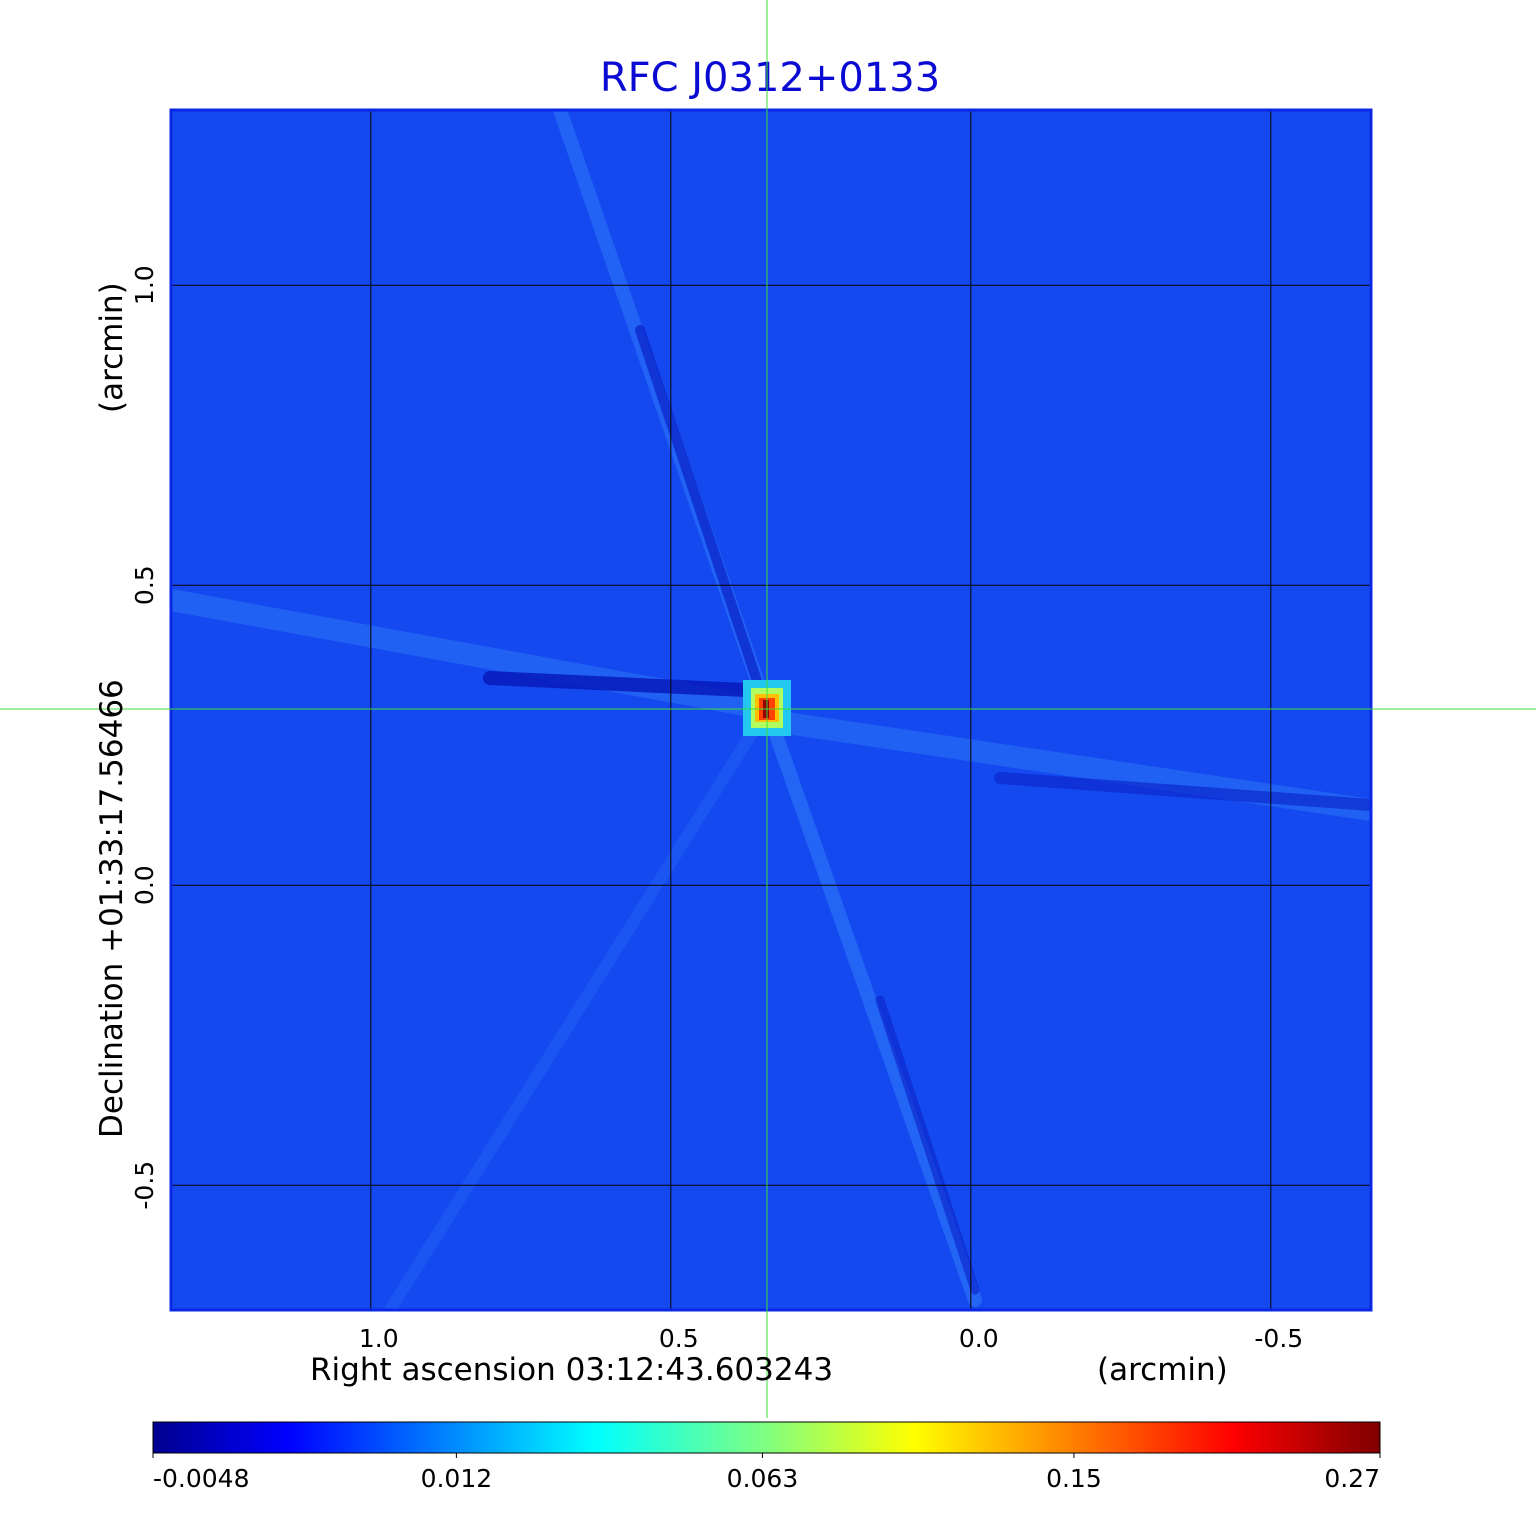 This screenshot has width=1536, height=1515. What do you see at coordinates (201, 1478) in the screenshot?
I see `colorbar-tick-label: -0.0048` at bounding box center [201, 1478].